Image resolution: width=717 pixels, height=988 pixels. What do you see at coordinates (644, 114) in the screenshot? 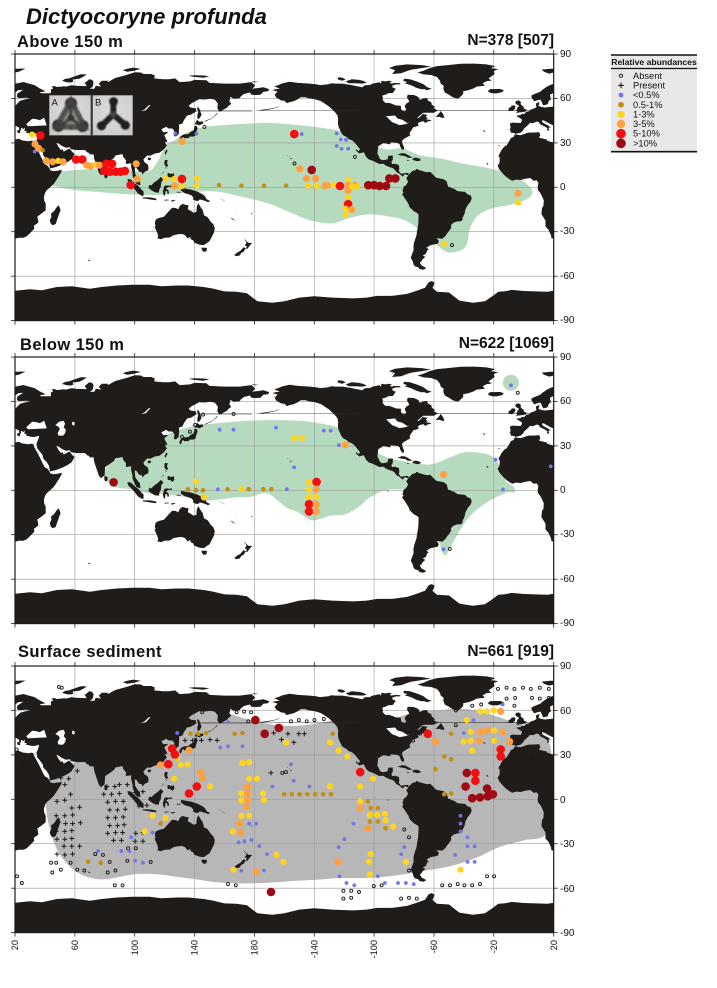
I see `svg-text: 1-3%` at bounding box center [644, 114].